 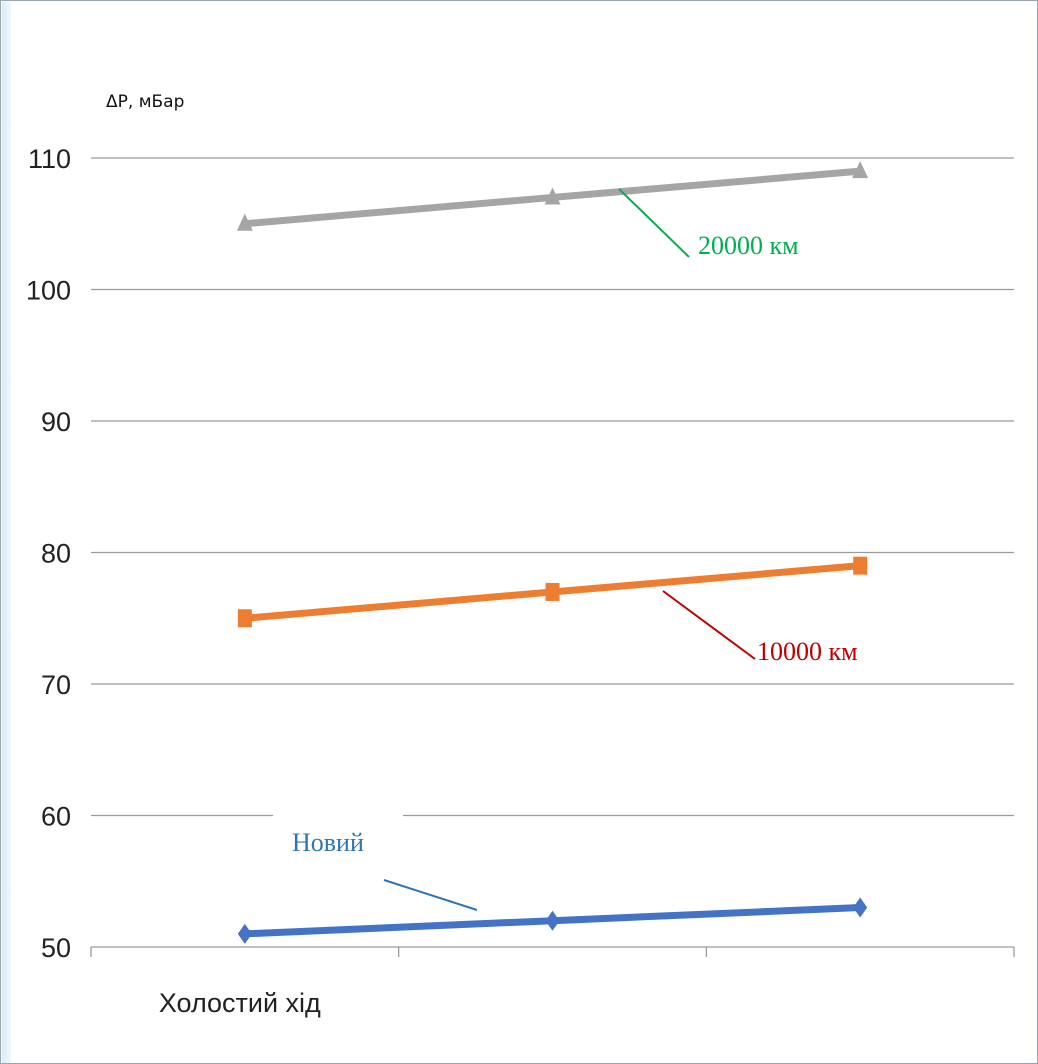 What do you see at coordinates (328, 842) in the screenshot?
I see `series-label: Новий` at bounding box center [328, 842].